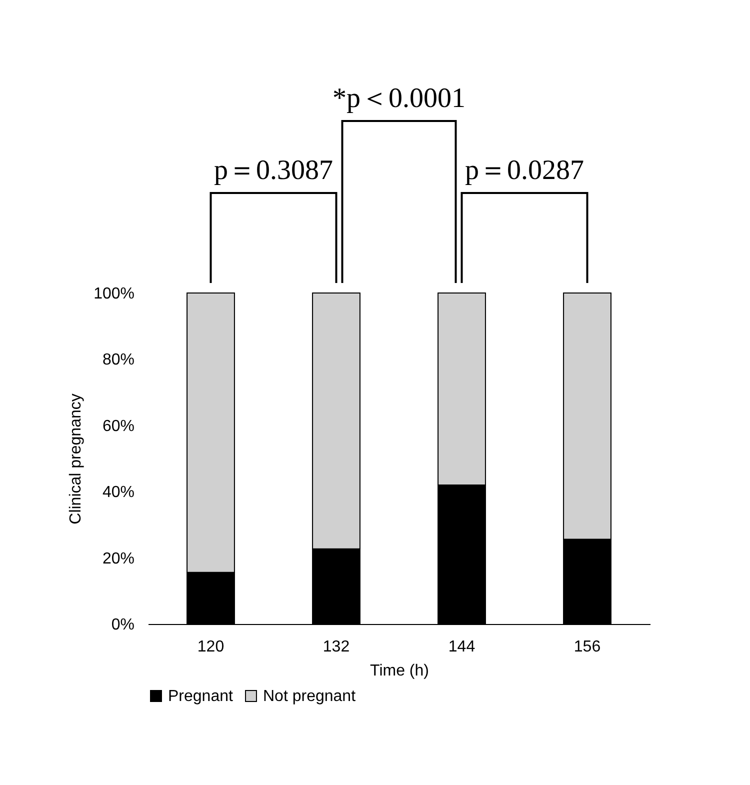 The image size is (750, 785). I want to click on x-tick-label: 132, so click(336, 647).